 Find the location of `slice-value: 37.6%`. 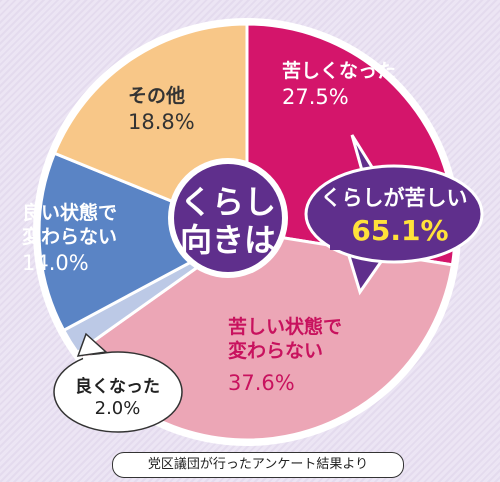

slice-value: 37.6% is located at coordinates (261, 382).